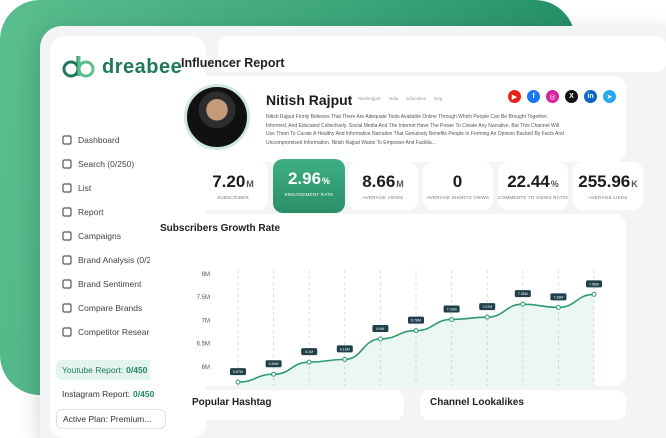 The width and height of the screenshot is (666, 438). I want to click on search-icon, so click(67, 164).